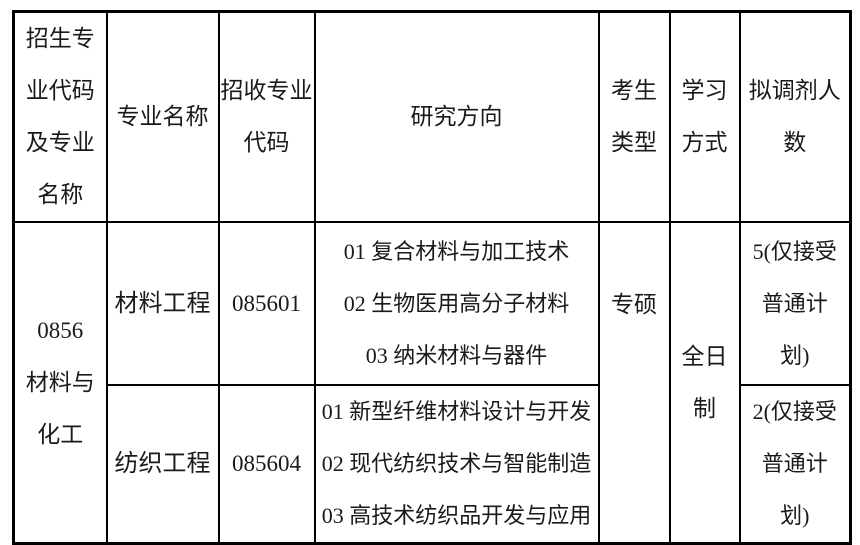 This screenshot has height=545, width=860. I want to click on header-major-code: 招收专业 代码, so click(266, 116).